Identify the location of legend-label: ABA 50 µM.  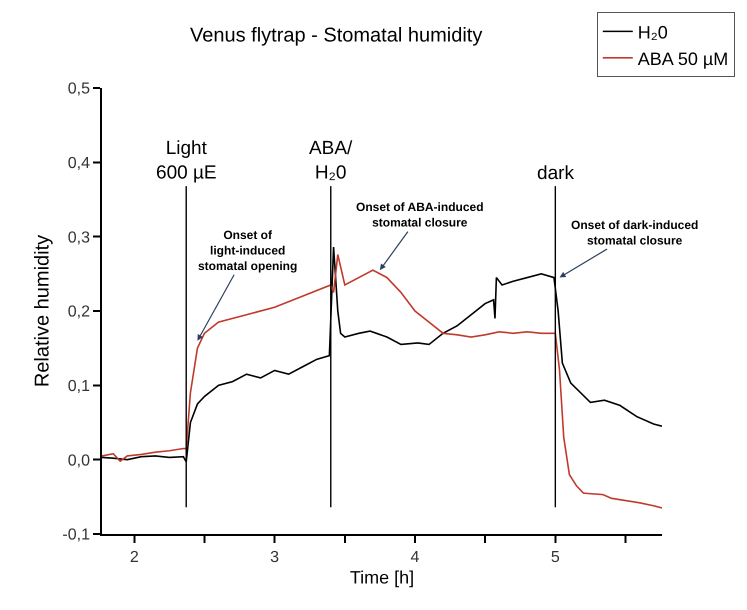
(683, 58).